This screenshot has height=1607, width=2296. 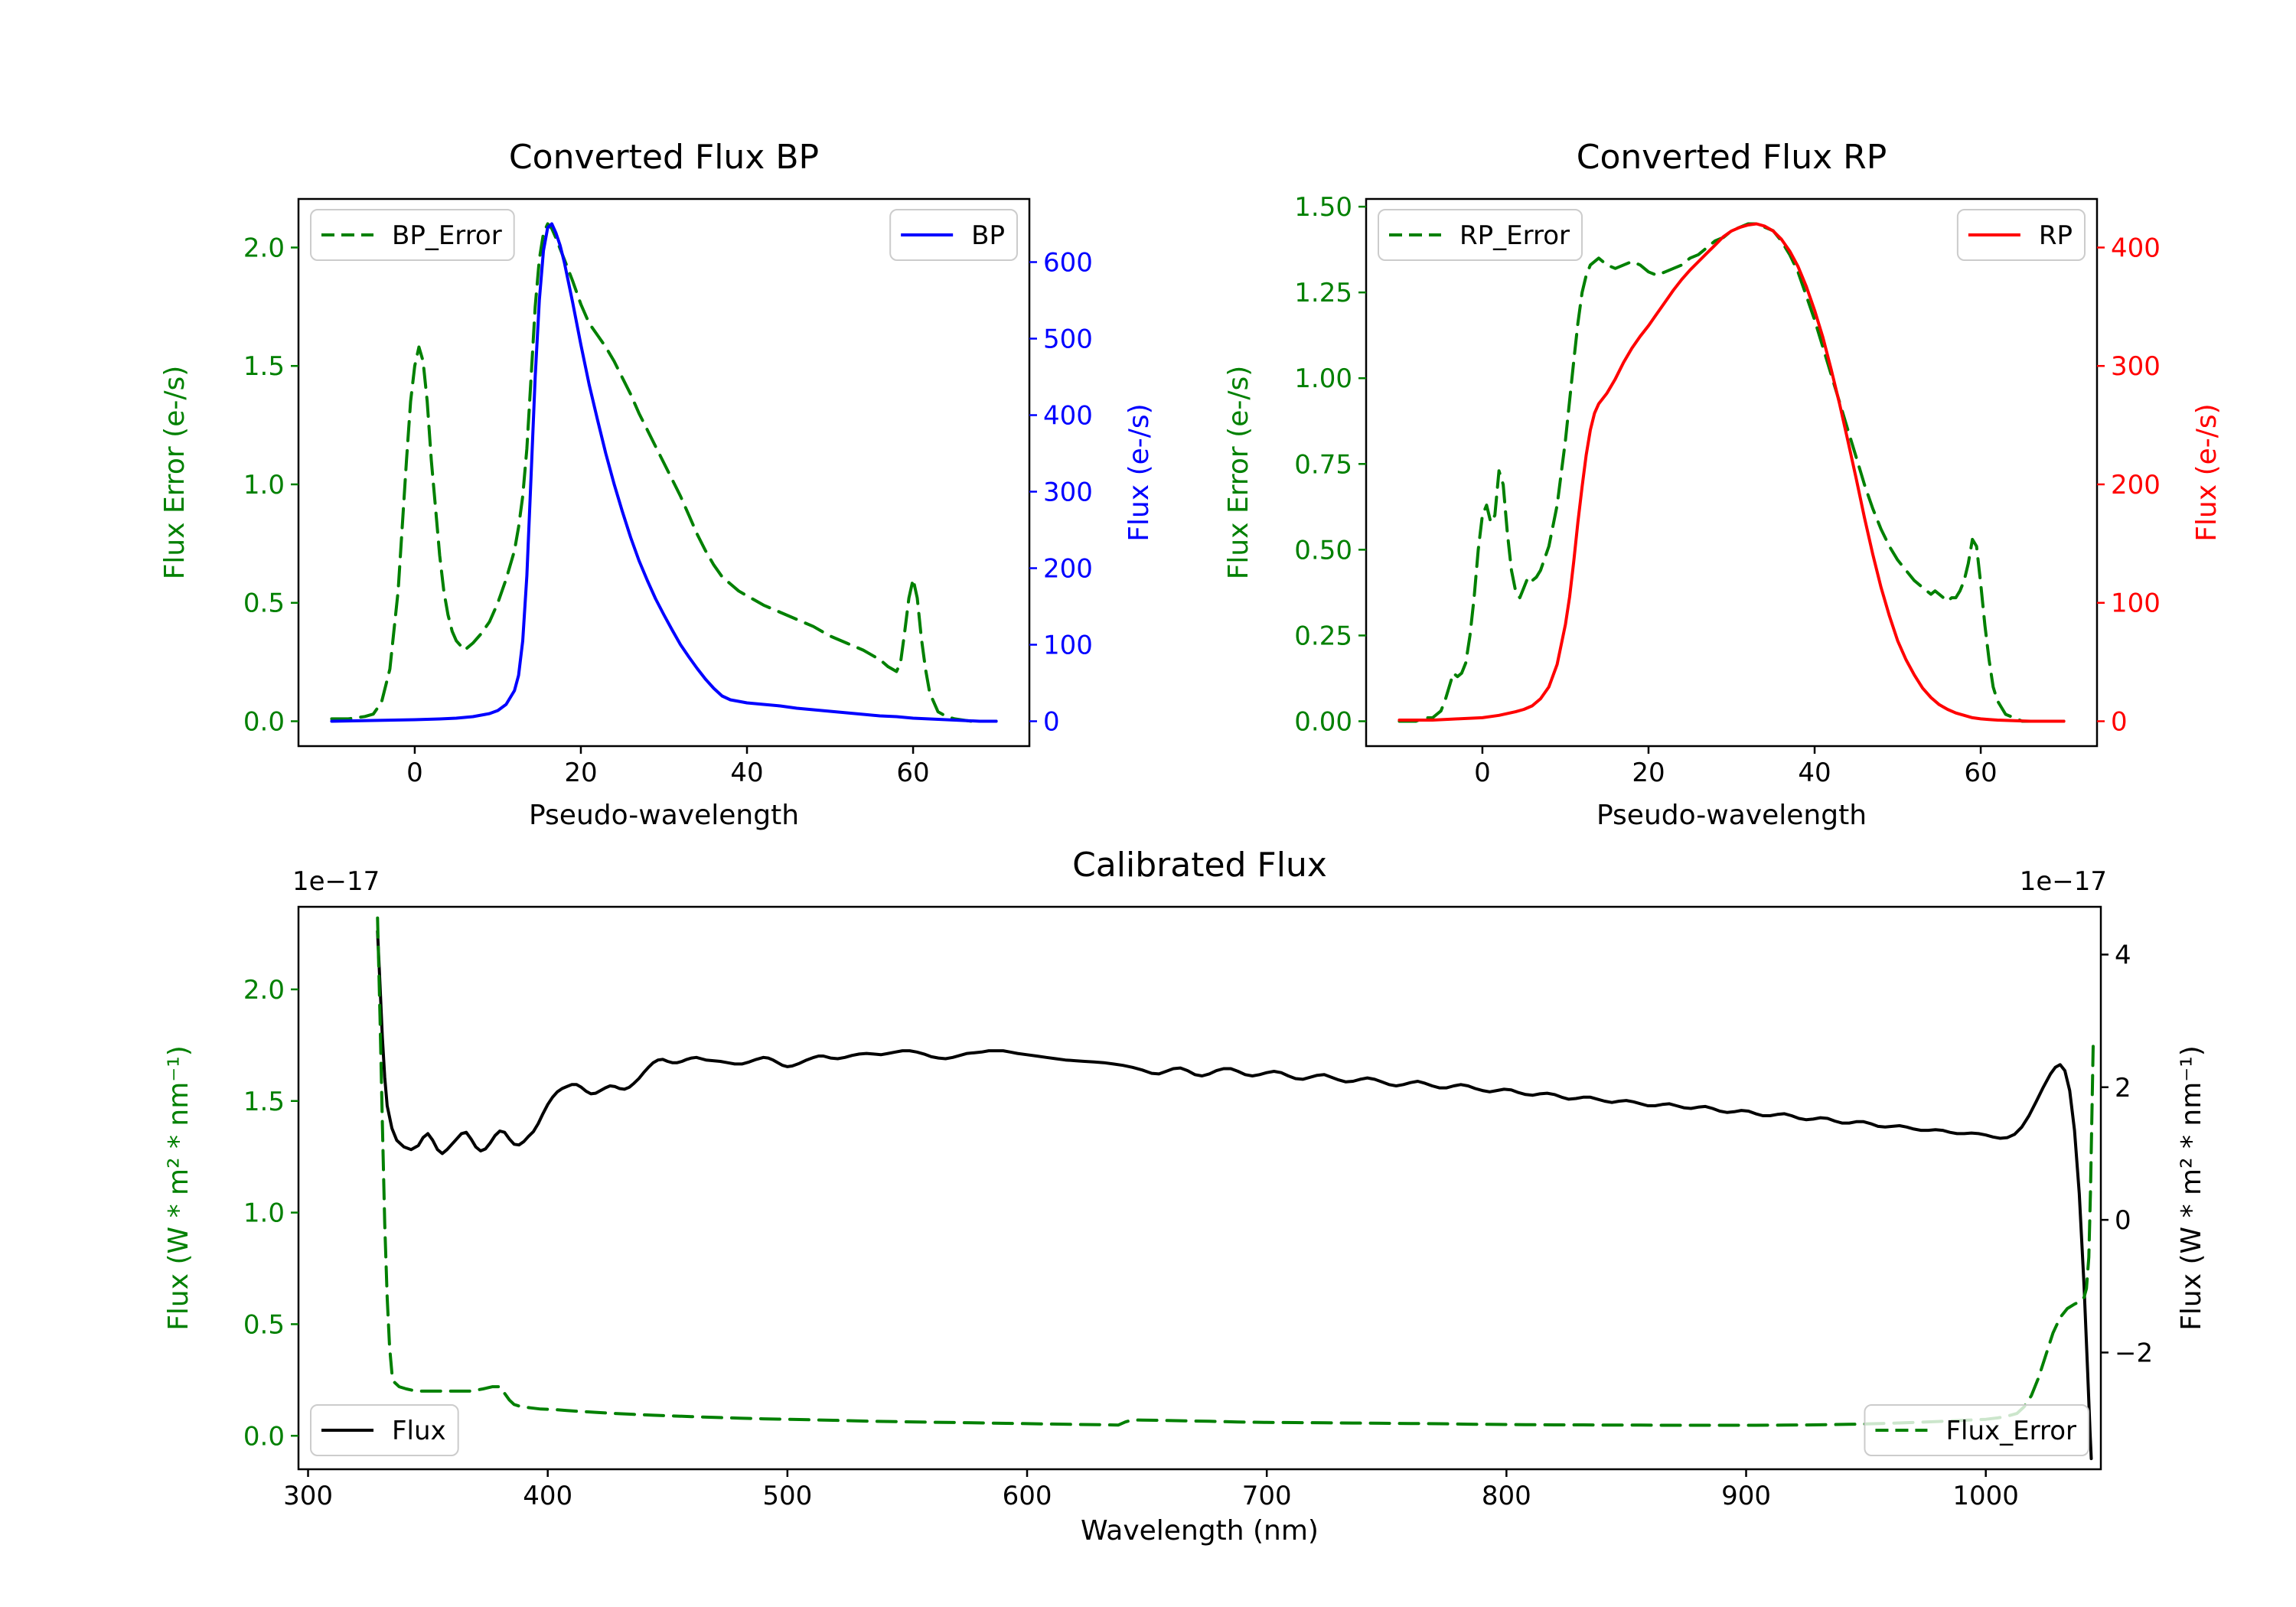 What do you see at coordinates (1746, 1496) in the screenshot?
I see `x-tick-label: 900` at bounding box center [1746, 1496].